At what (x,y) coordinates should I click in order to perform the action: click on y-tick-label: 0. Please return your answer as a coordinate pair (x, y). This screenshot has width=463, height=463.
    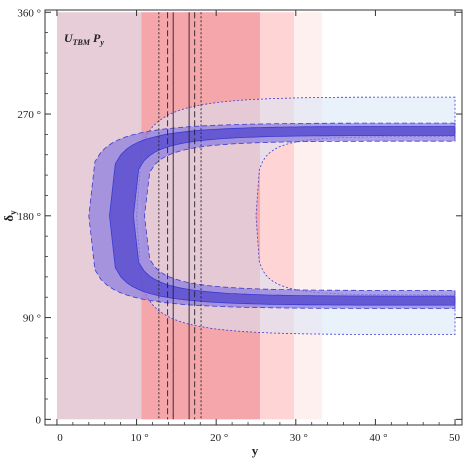
    Looking at the image, I should click on (39, 420).